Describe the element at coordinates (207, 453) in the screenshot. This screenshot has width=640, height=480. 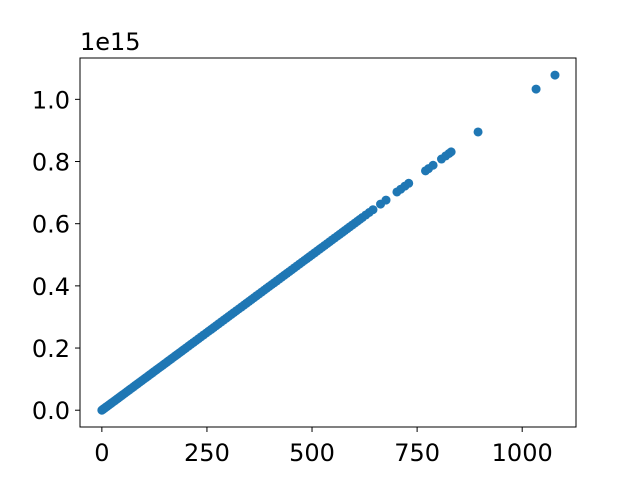
I see `x-tick-label: 250` at that location.